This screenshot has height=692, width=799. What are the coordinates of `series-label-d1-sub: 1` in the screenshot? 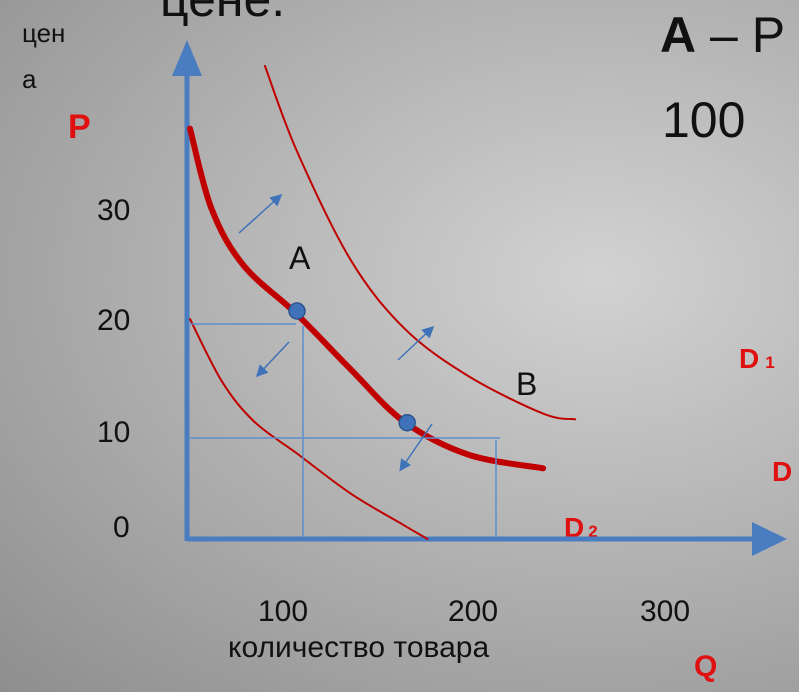 It's located at (770, 362).